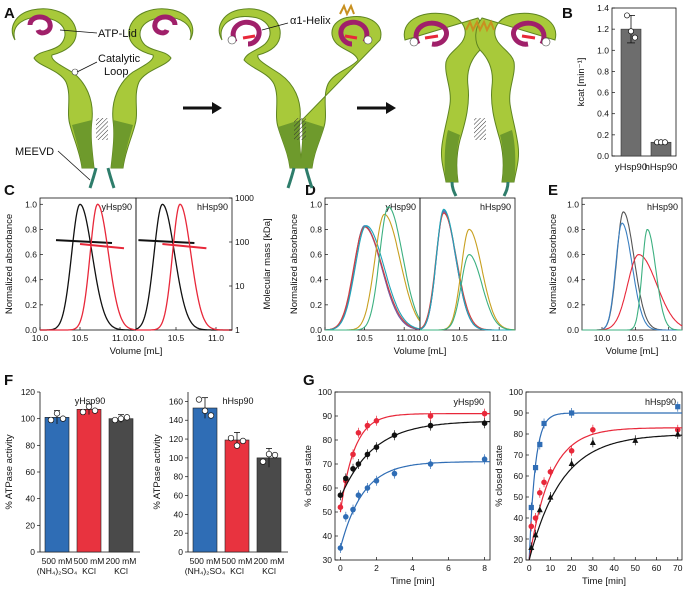  Describe the element at coordinates (84, 241) in the screenshot. I see `mass-trace` at that location.